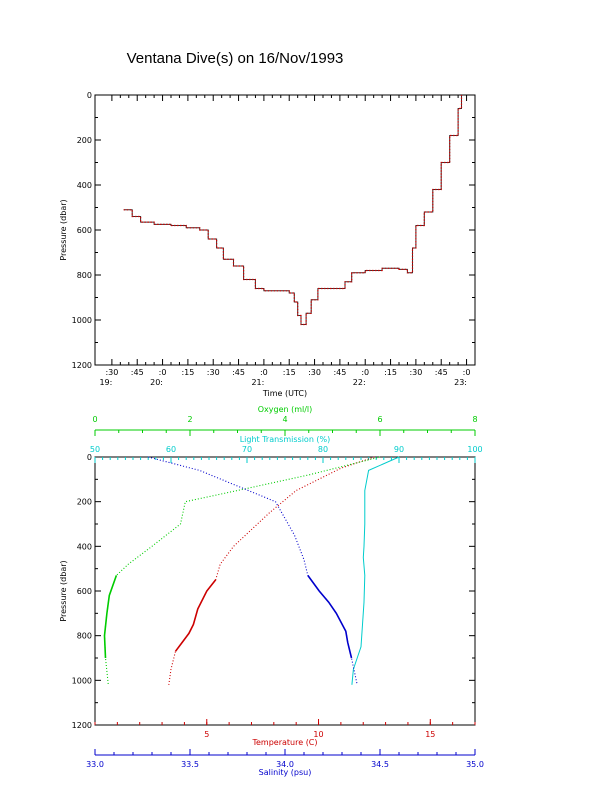  What do you see at coordinates (95, 764) in the screenshot?
I see `axis-tick-label-3: 33.0` at bounding box center [95, 764].